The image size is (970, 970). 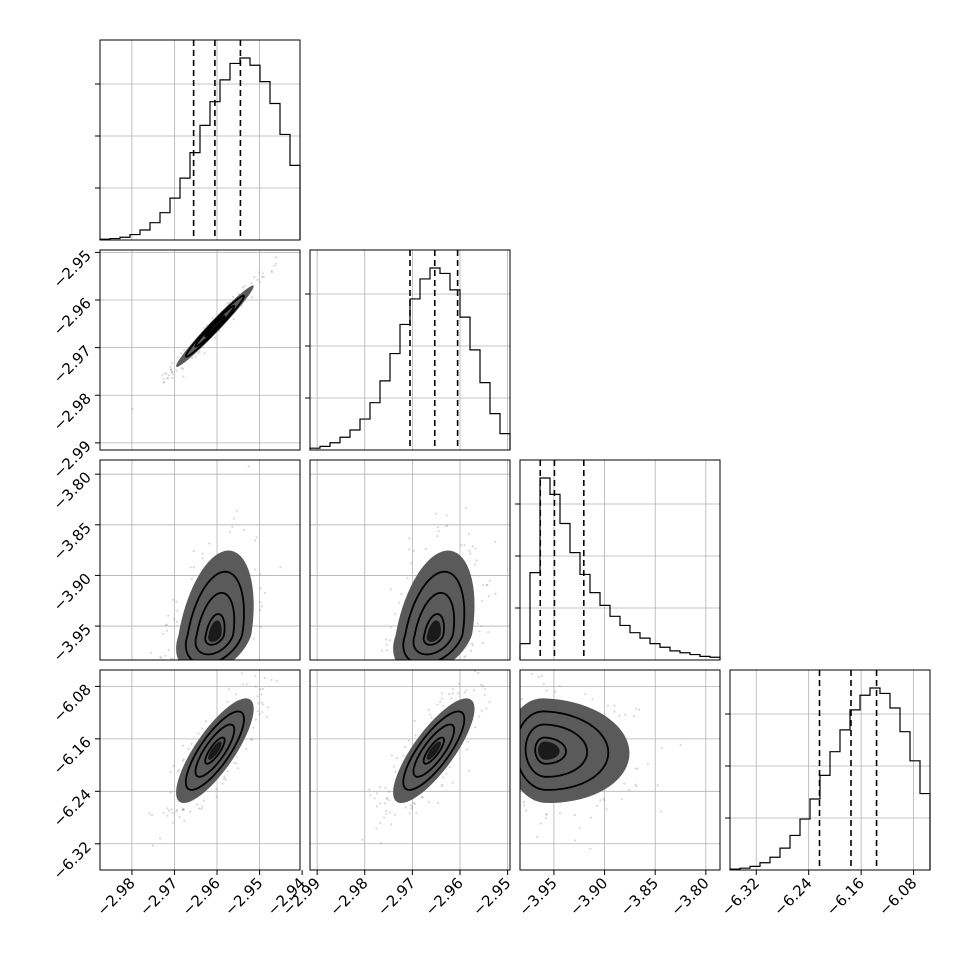 What do you see at coordinates (588, 896) in the screenshot?
I see `x-tick-label-2-1: −3.90` at bounding box center [588, 896].